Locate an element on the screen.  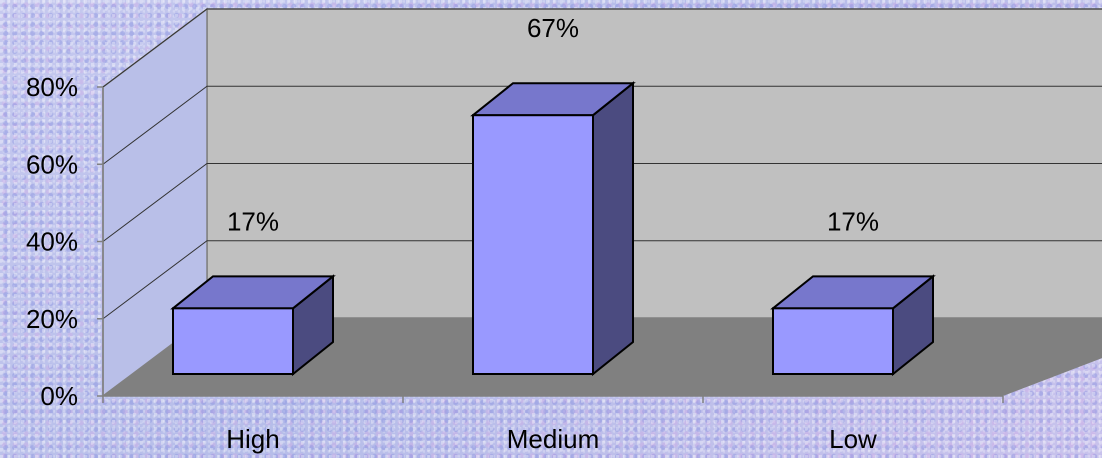
x-tick-label: Medium is located at coordinates (553, 439).